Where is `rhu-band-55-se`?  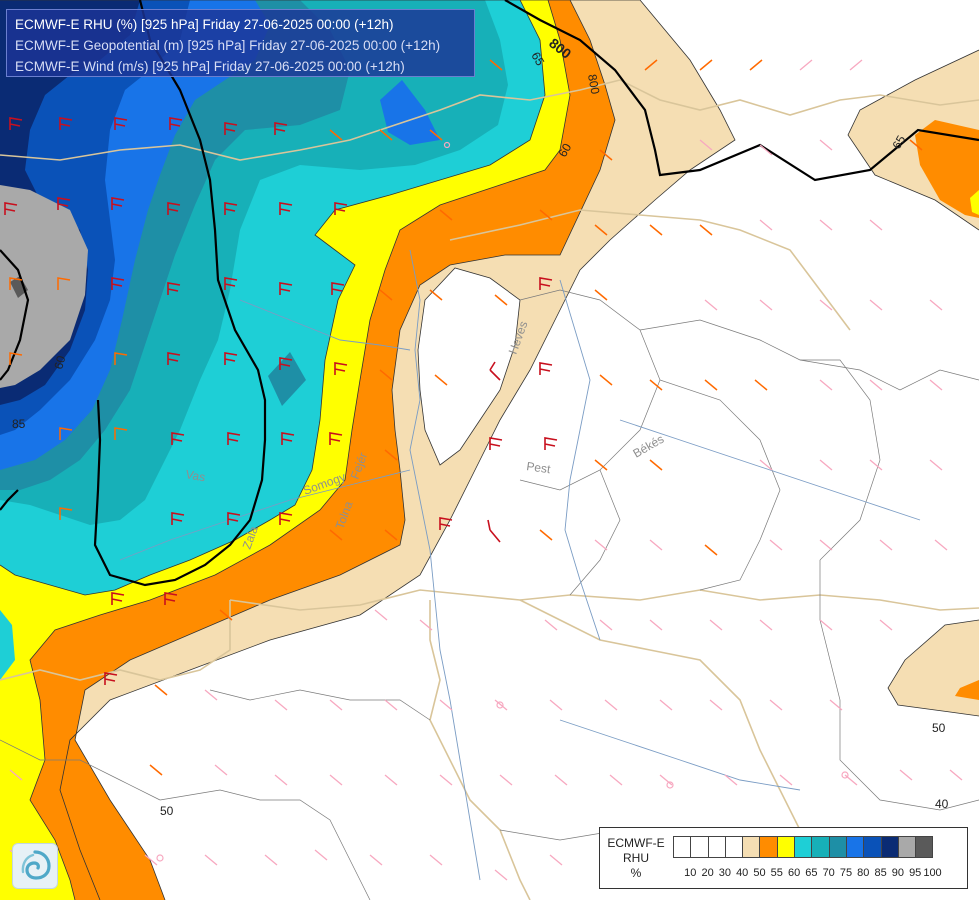 rhu-band-55-se is located at coordinates (967, 690).